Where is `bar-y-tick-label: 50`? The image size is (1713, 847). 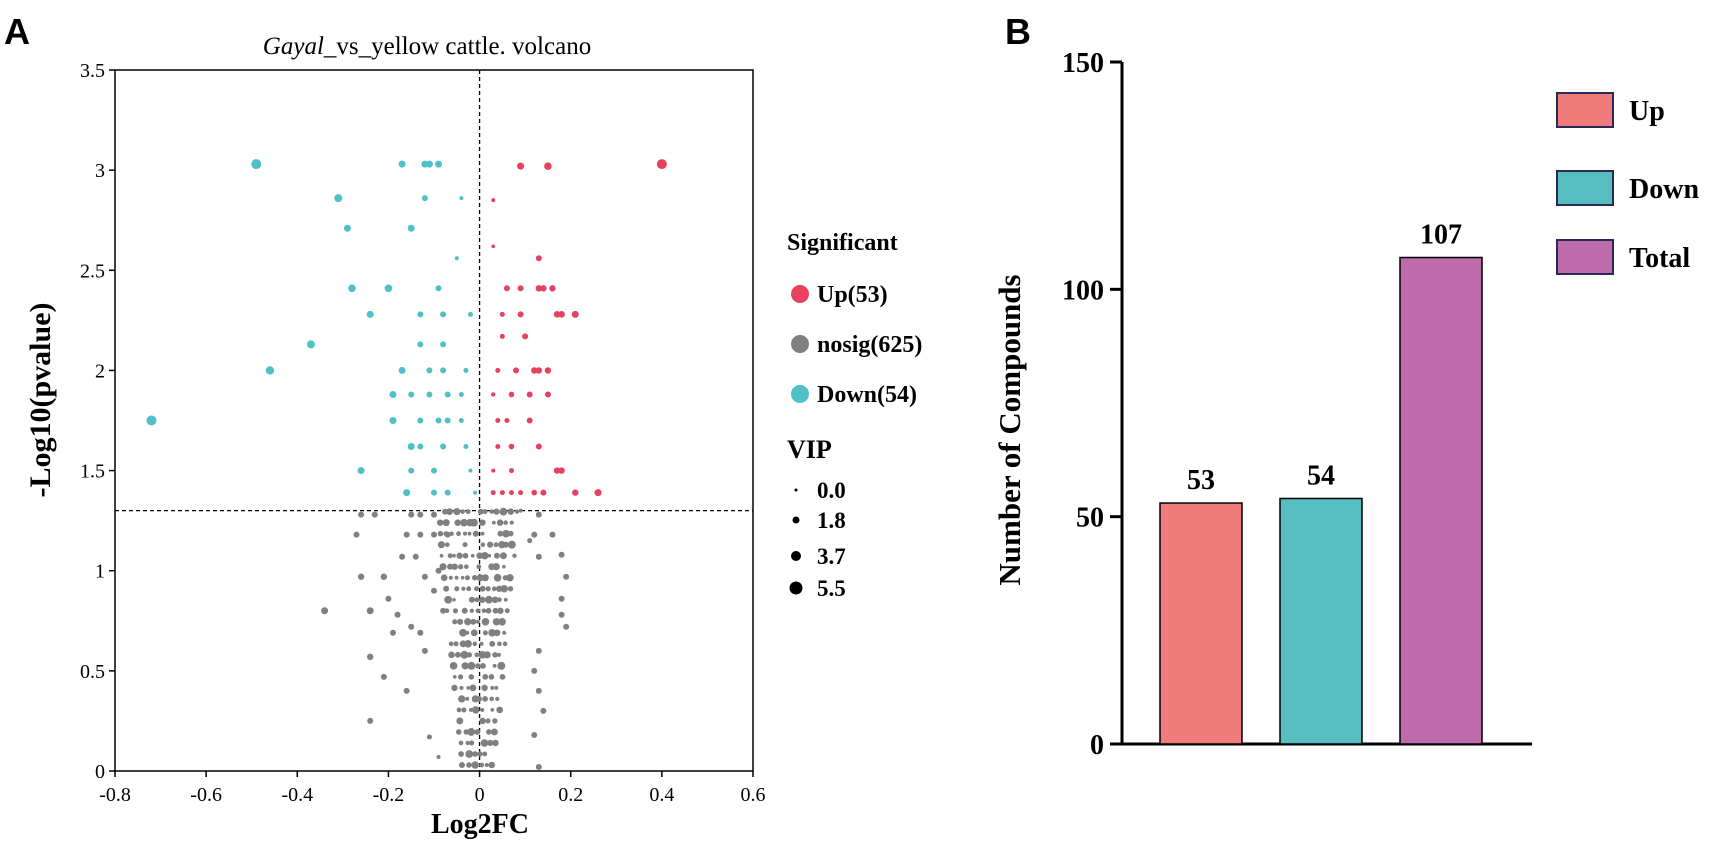
bar-y-tick-label: 50 is located at coordinates (1090, 518).